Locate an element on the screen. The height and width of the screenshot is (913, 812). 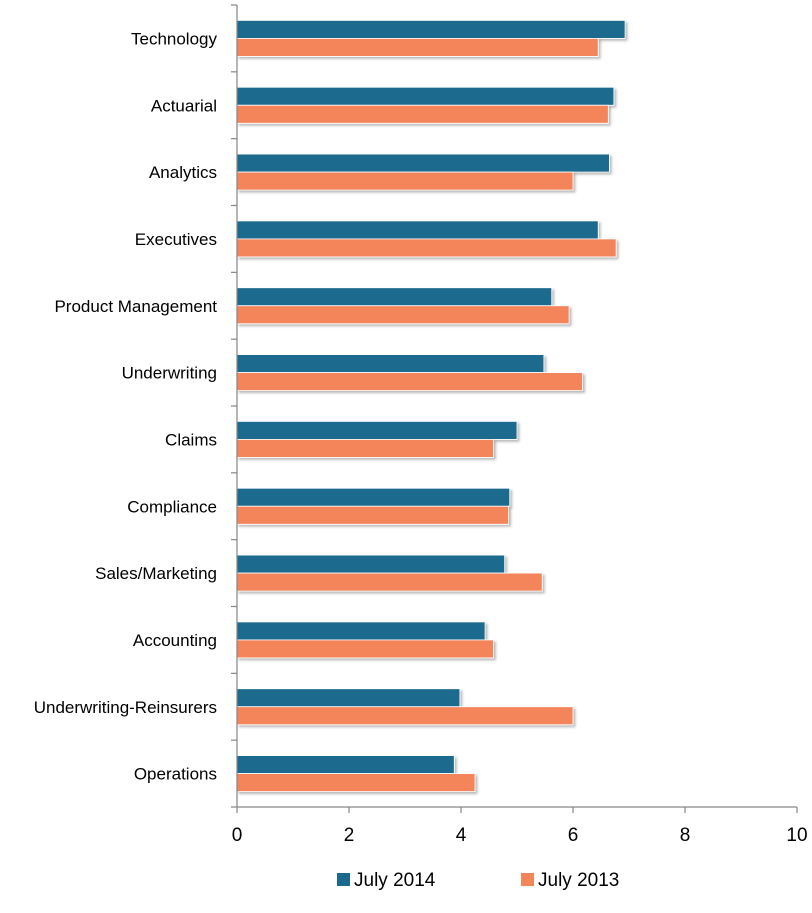
bar-july-2014-executives is located at coordinates (417, 230).